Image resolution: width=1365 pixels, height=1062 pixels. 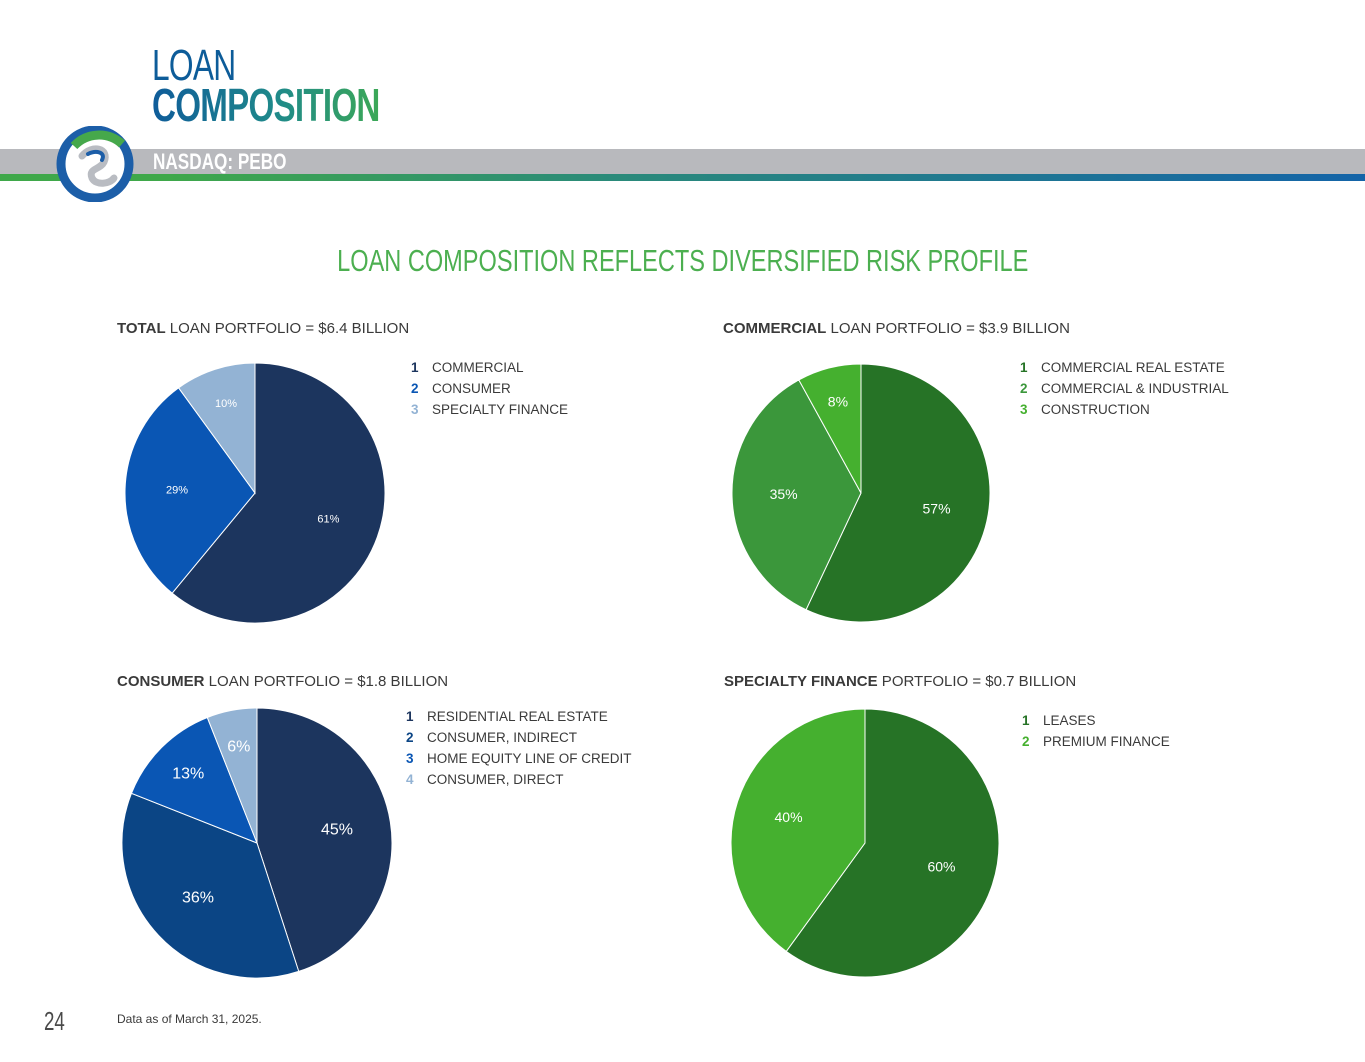 What do you see at coordinates (784, 494) in the screenshot?
I see `pie-data-label-2: 35%` at bounding box center [784, 494].